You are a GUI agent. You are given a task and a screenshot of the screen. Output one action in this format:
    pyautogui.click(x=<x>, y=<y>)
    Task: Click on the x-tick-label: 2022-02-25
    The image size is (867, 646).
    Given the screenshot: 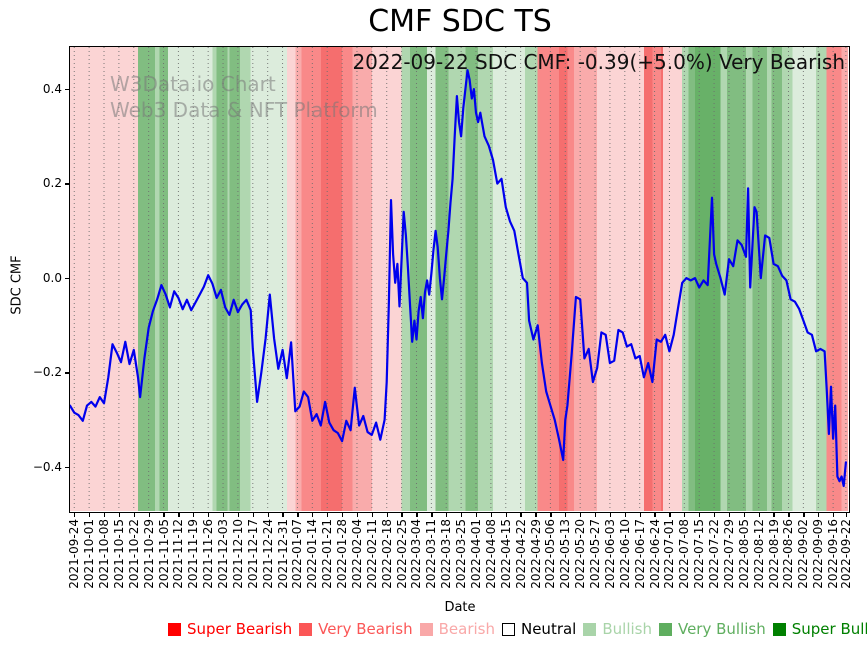 What is the action you would take?
    pyautogui.click(x=401, y=554)
    